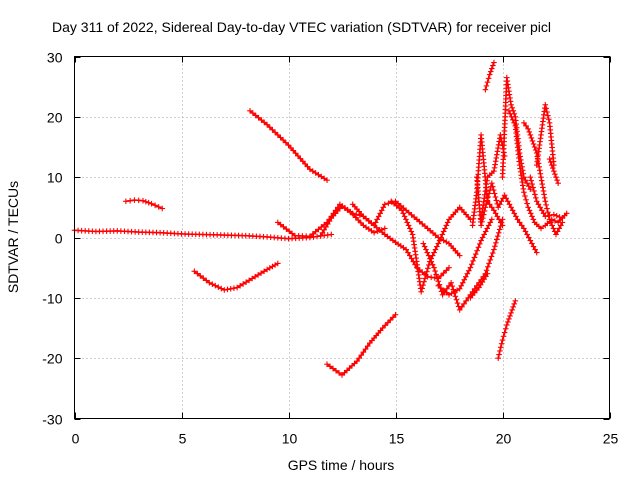 The width and height of the screenshot is (640, 480). What do you see at coordinates (59, 239) in the screenshot?
I see `y-tick-label: 0` at bounding box center [59, 239].